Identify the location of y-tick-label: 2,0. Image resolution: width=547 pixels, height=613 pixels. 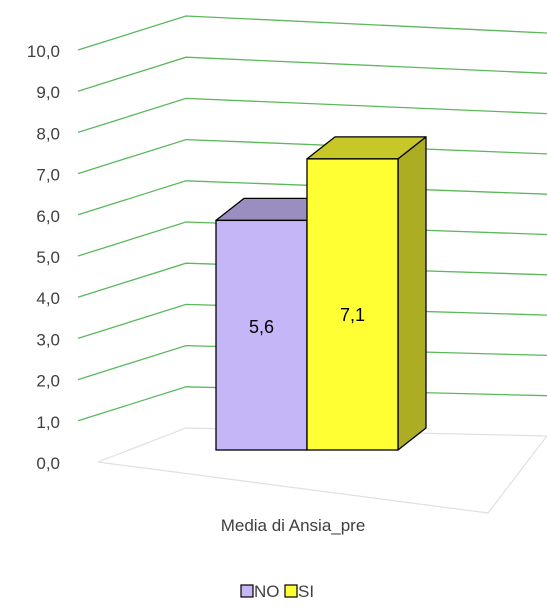
(48, 381).